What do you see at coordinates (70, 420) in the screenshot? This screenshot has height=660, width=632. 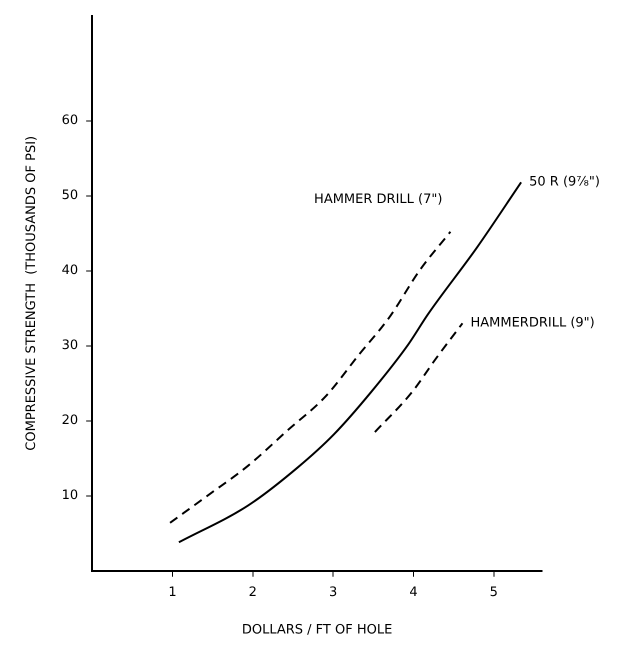 I see `y-tick-label: 20` at bounding box center [70, 420].